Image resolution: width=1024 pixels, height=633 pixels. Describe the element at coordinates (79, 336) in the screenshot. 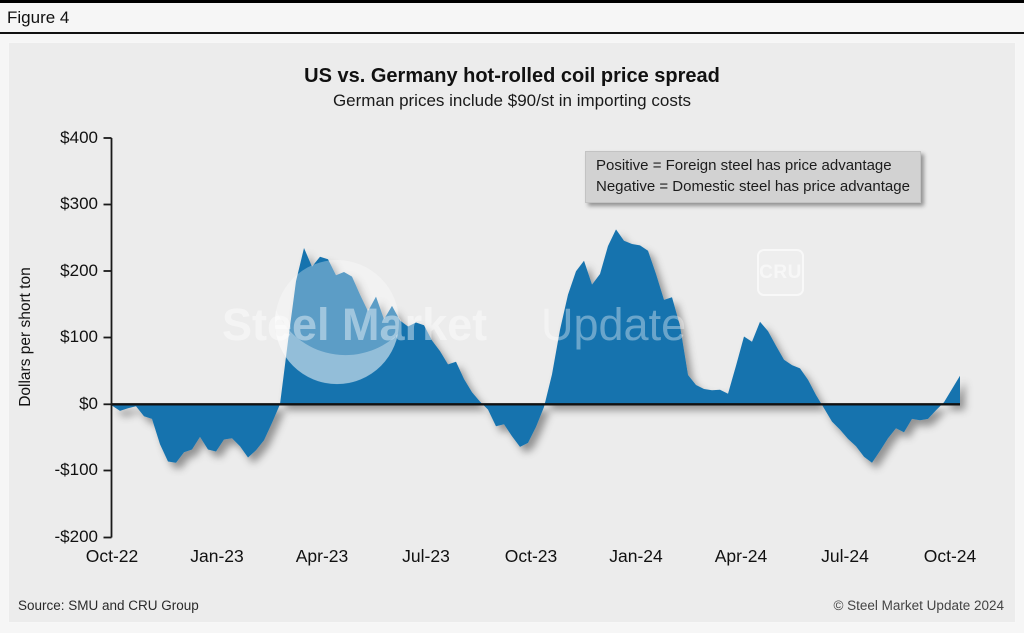

I see `y-tick-label-100: $100` at that location.